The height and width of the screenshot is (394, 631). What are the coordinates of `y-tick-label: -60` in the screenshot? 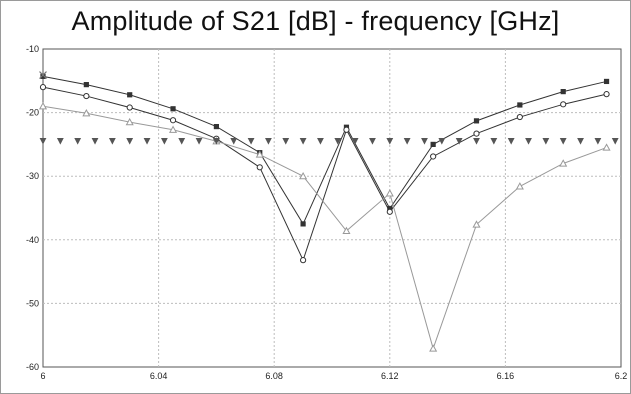 It's located at (32, 367).